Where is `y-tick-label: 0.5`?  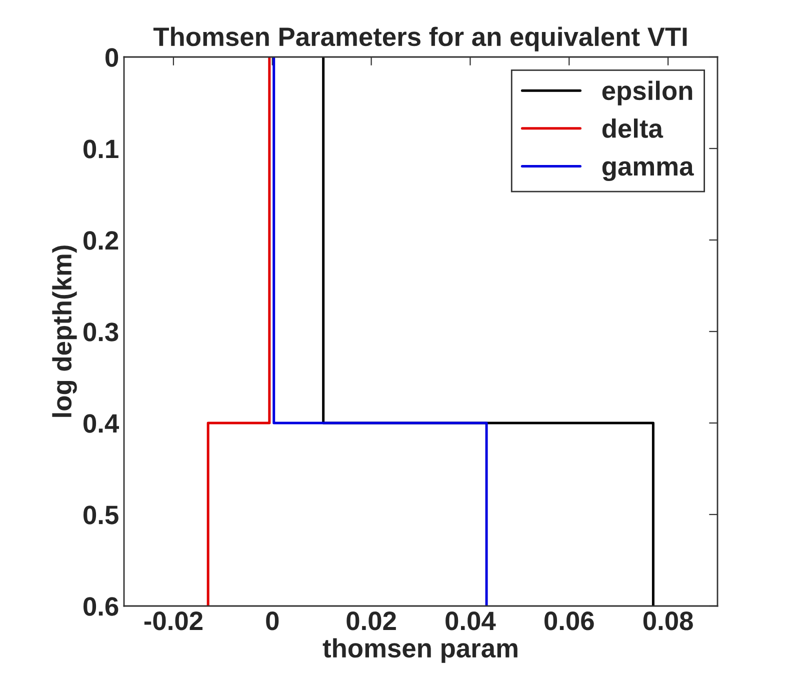 y-tick-label: 0.5 is located at coordinates (101, 515).